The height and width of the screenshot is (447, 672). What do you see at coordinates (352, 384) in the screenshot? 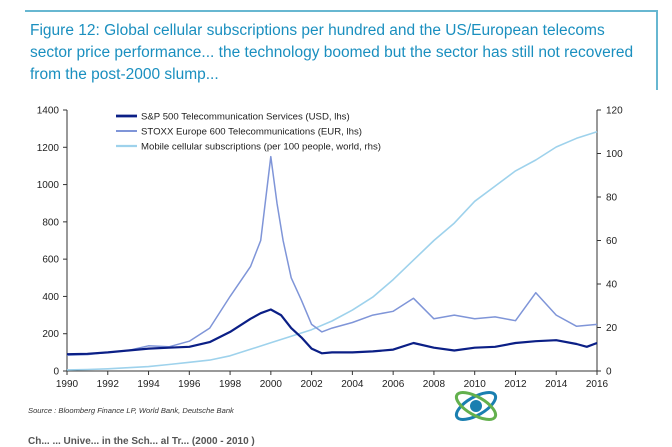
I see `x-tick-label: 2004` at bounding box center [352, 384].